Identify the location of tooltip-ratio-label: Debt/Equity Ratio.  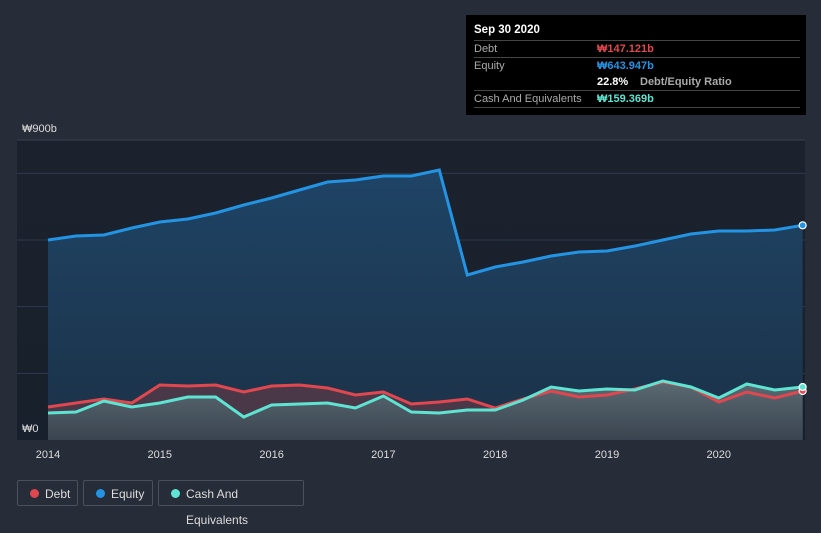
(686, 82).